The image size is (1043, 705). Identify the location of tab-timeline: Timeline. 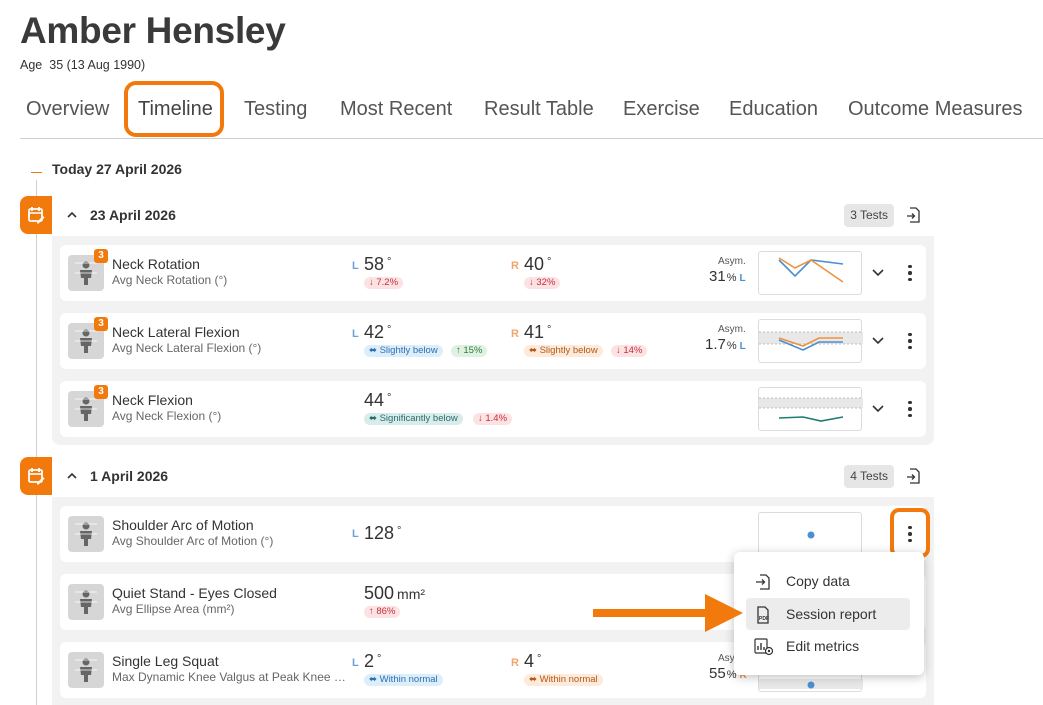
(175, 109).